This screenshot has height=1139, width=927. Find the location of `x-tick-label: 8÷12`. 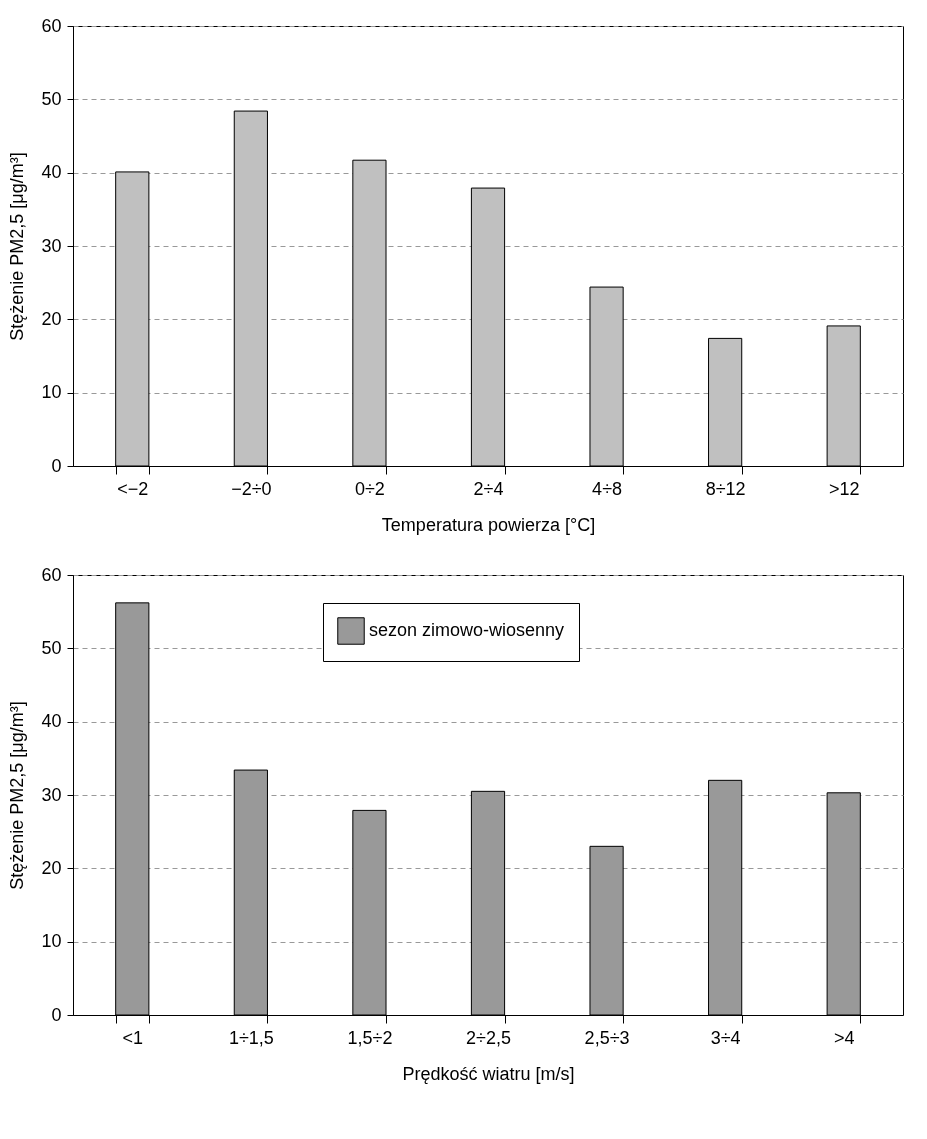

x-tick-label: 8÷12 is located at coordinates (725, 488).